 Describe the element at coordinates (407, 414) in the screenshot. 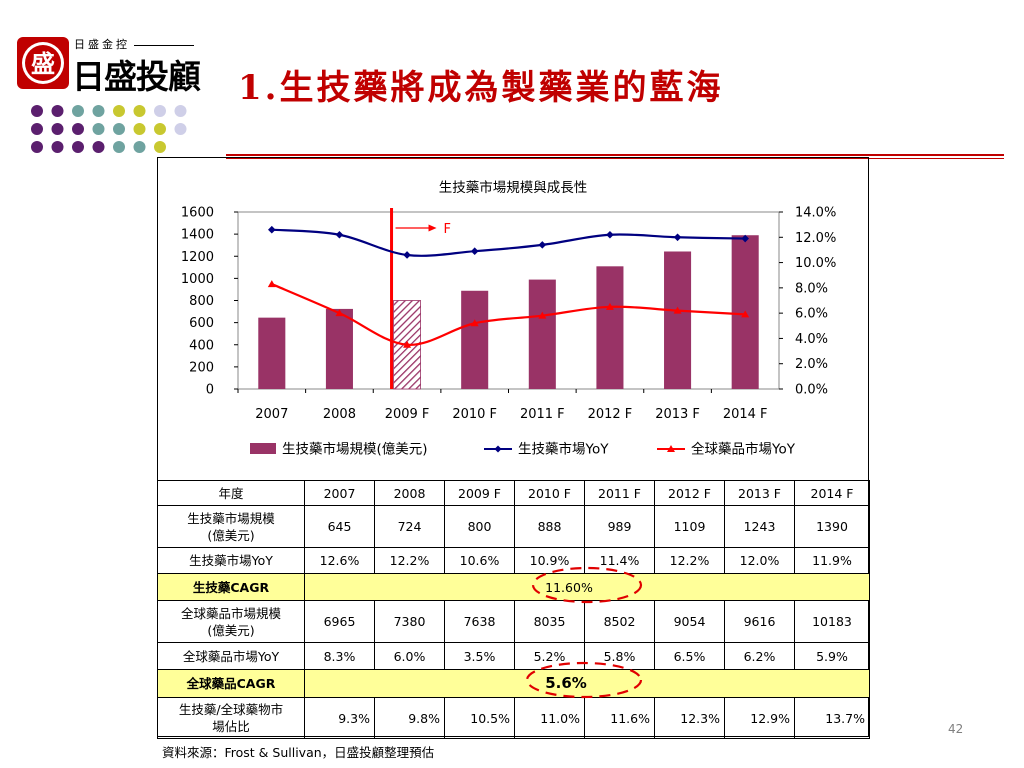

I see `x-tick-label: 2009 F` at that location.